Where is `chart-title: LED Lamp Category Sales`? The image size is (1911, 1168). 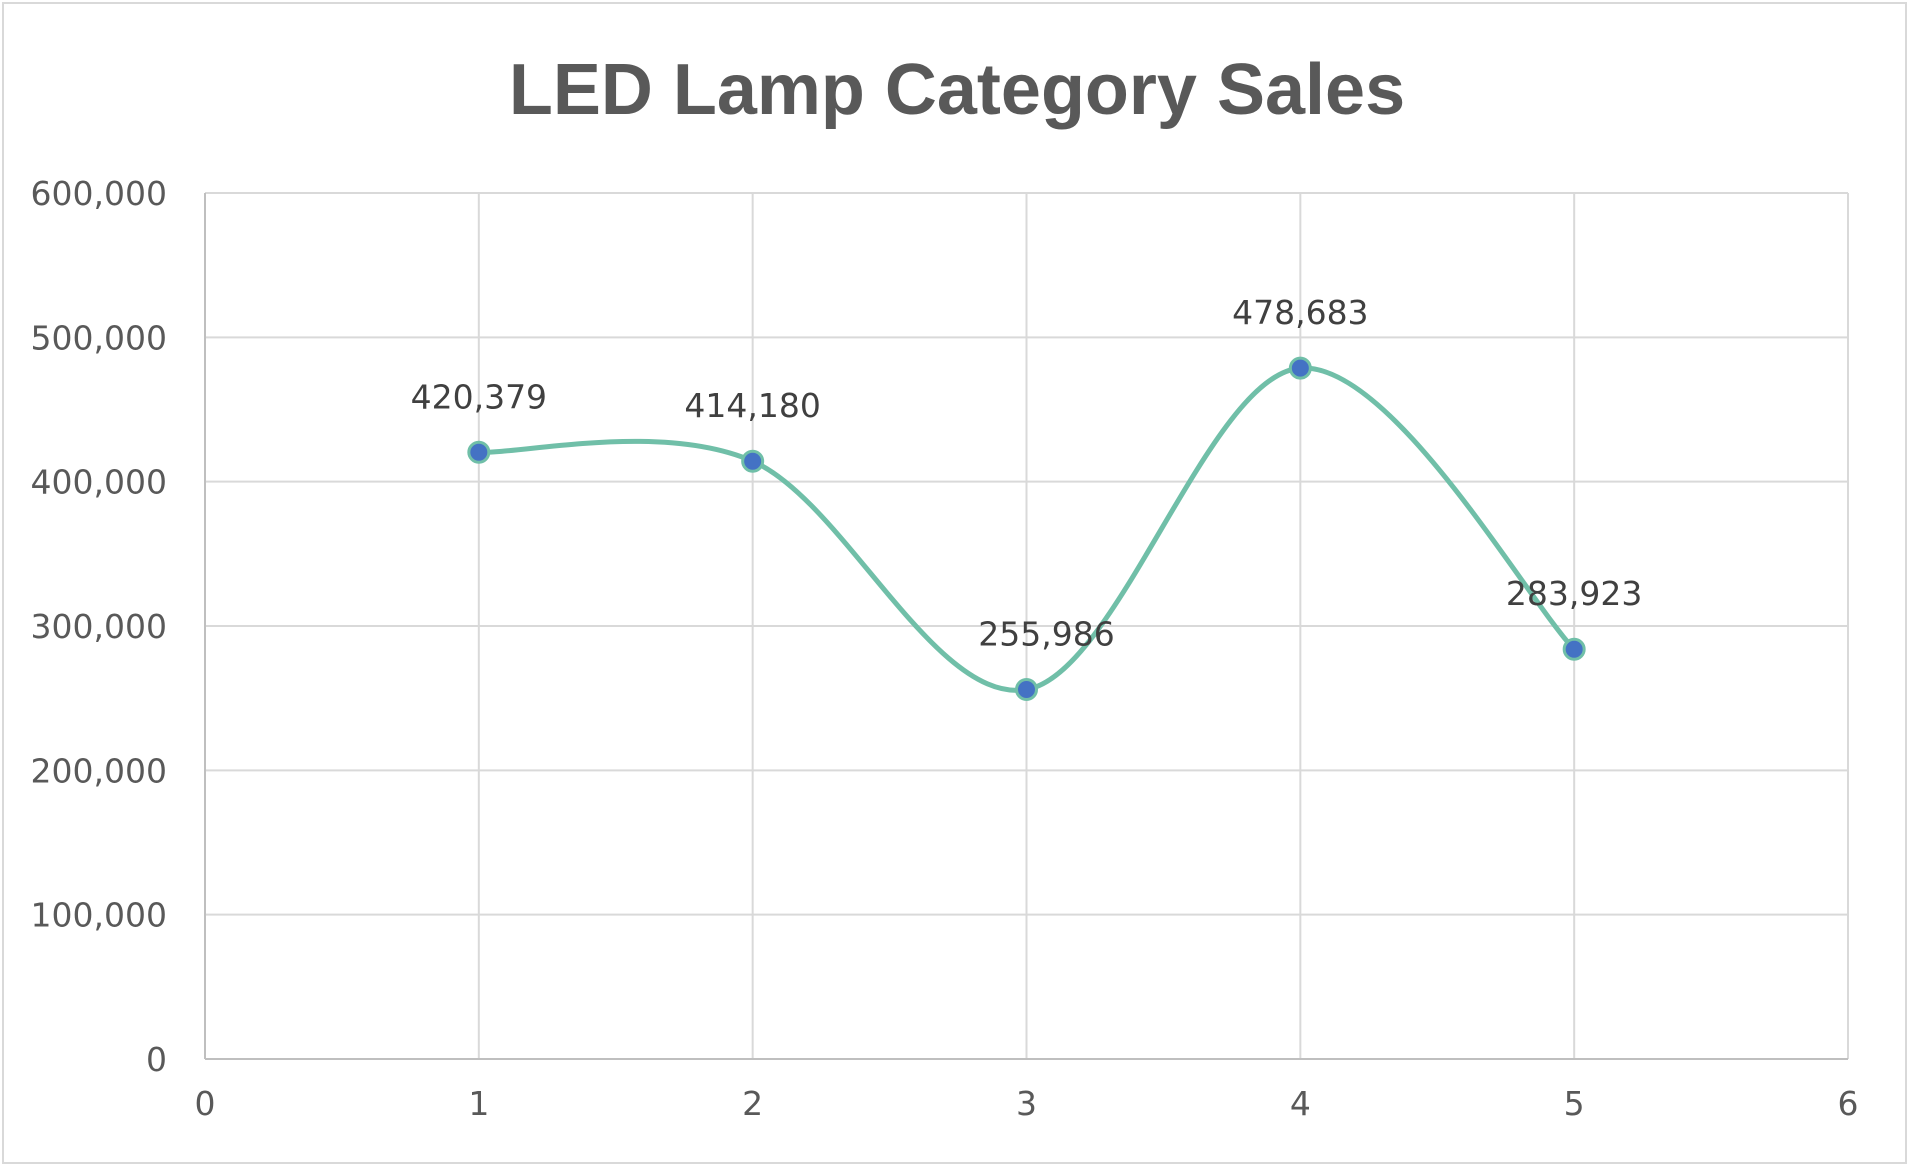
chart-title: LED Lamp Category Sales is located at coordinates (957, 90).